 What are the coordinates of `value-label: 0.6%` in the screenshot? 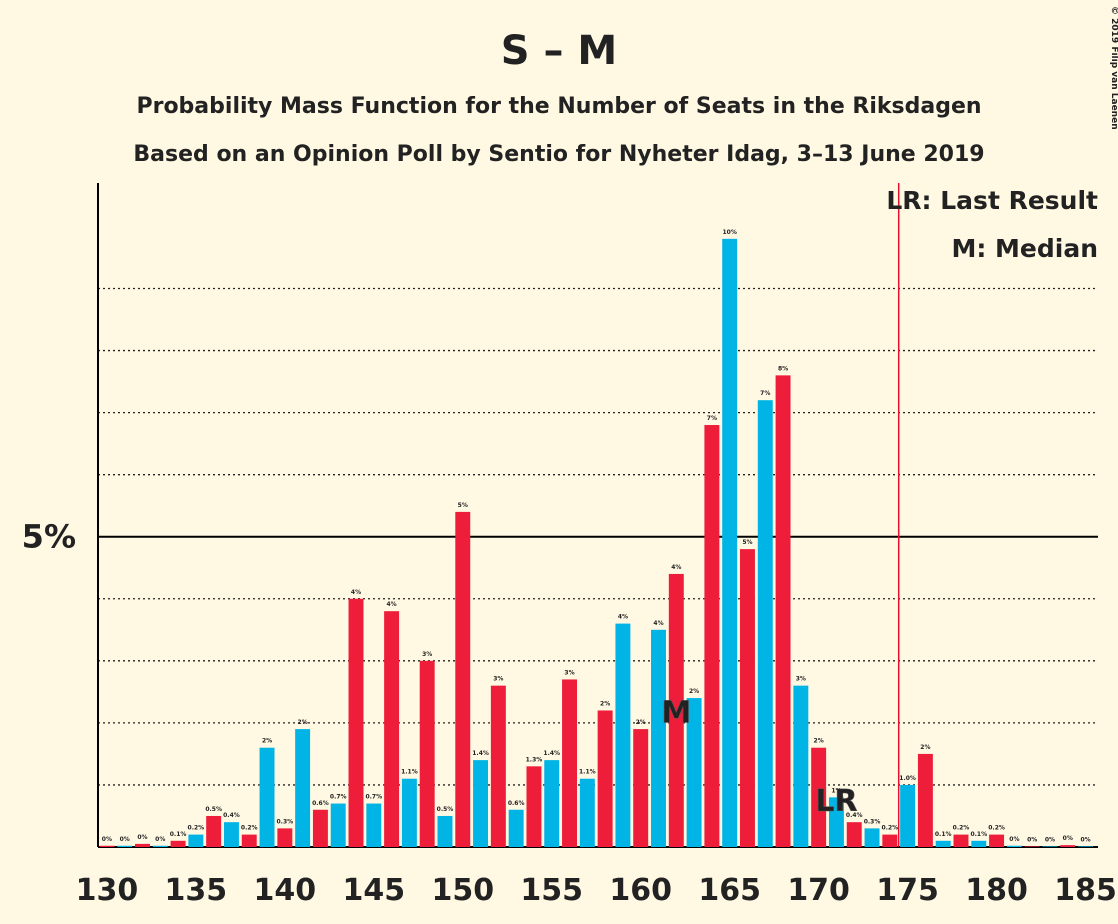 It's located at (320, 803).